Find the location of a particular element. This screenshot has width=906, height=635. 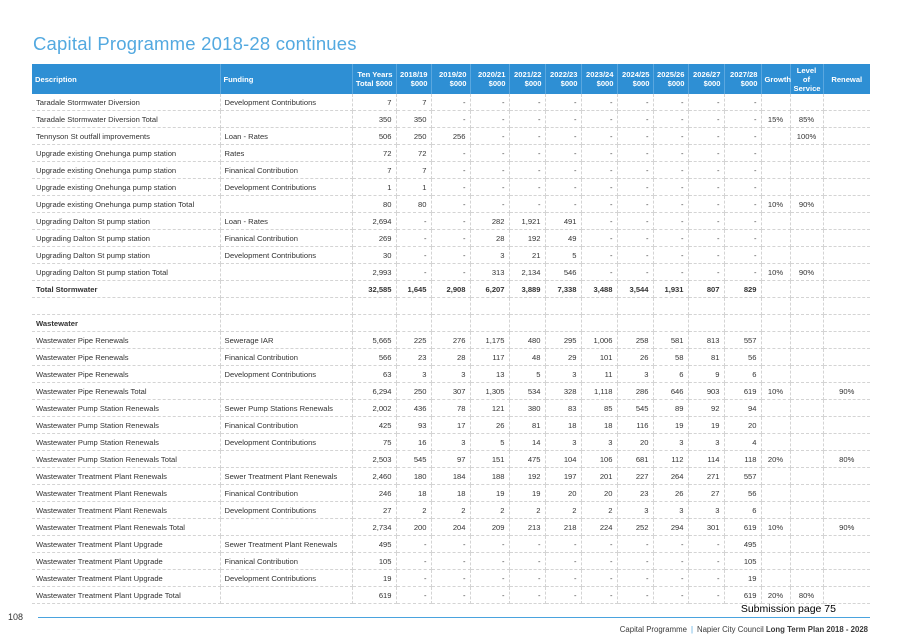

table-cell: 436 is located at coordinates (414, 408).